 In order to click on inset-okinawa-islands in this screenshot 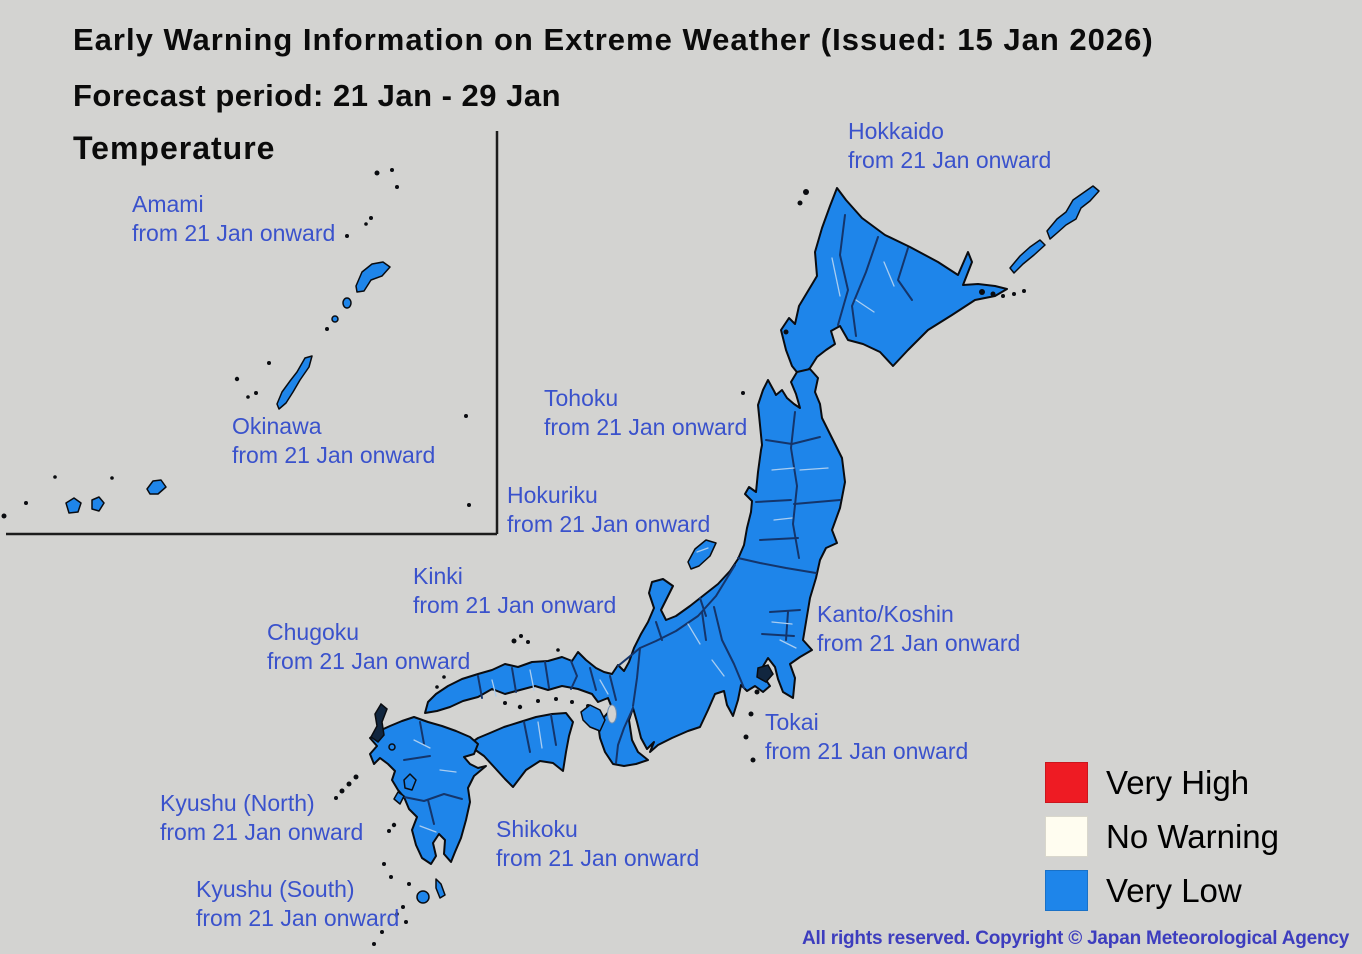, I will do `click(273, 382)`.